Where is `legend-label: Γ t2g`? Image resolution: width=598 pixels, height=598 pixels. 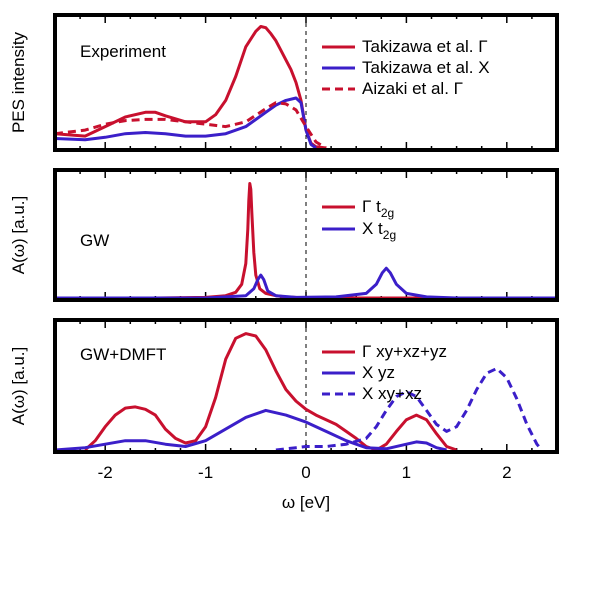 legend-label: Γ t2g is located at coordinates (378, 208).